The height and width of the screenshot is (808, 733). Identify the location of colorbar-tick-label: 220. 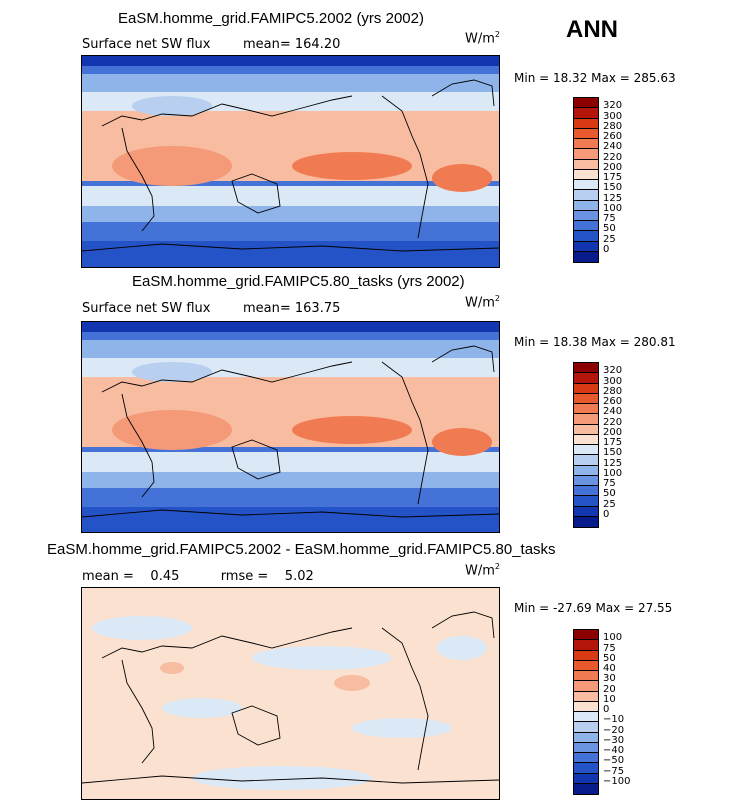
(613, 157).